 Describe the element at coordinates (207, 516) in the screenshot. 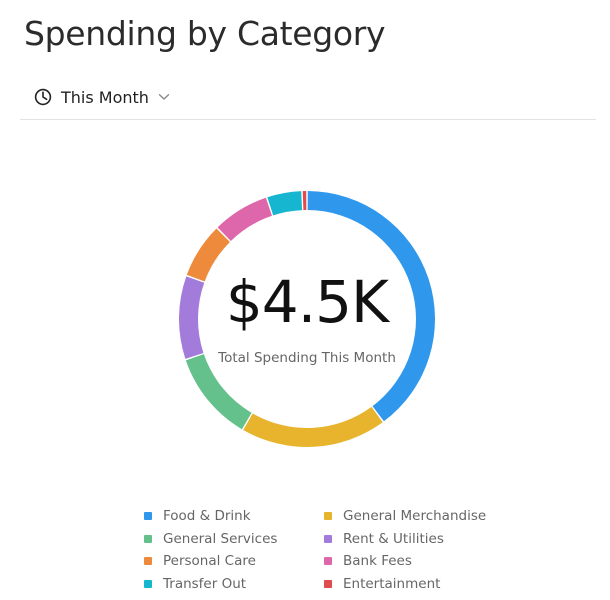

I see `legend-label: Food & Drink` at that location.